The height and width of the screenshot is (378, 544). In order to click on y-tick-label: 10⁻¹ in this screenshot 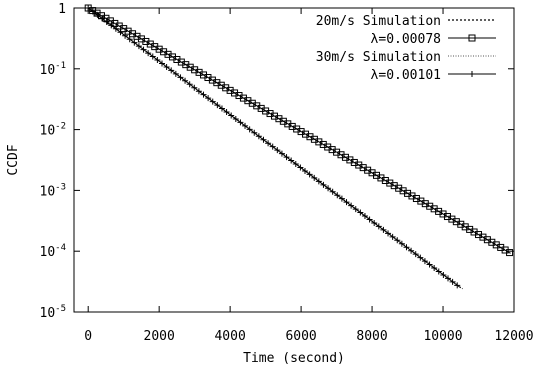, I will do `click(53, 69)`.